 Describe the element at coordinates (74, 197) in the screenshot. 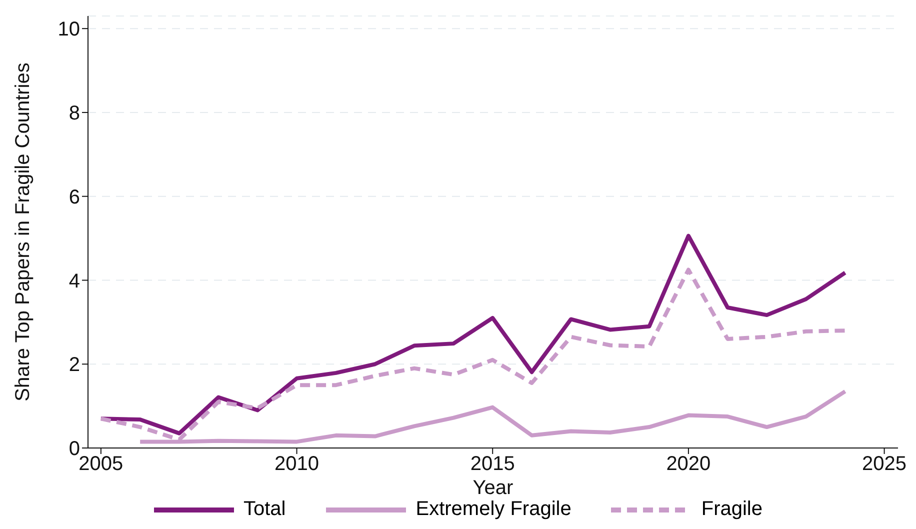

I see `y-tick-label: 6` at that location.